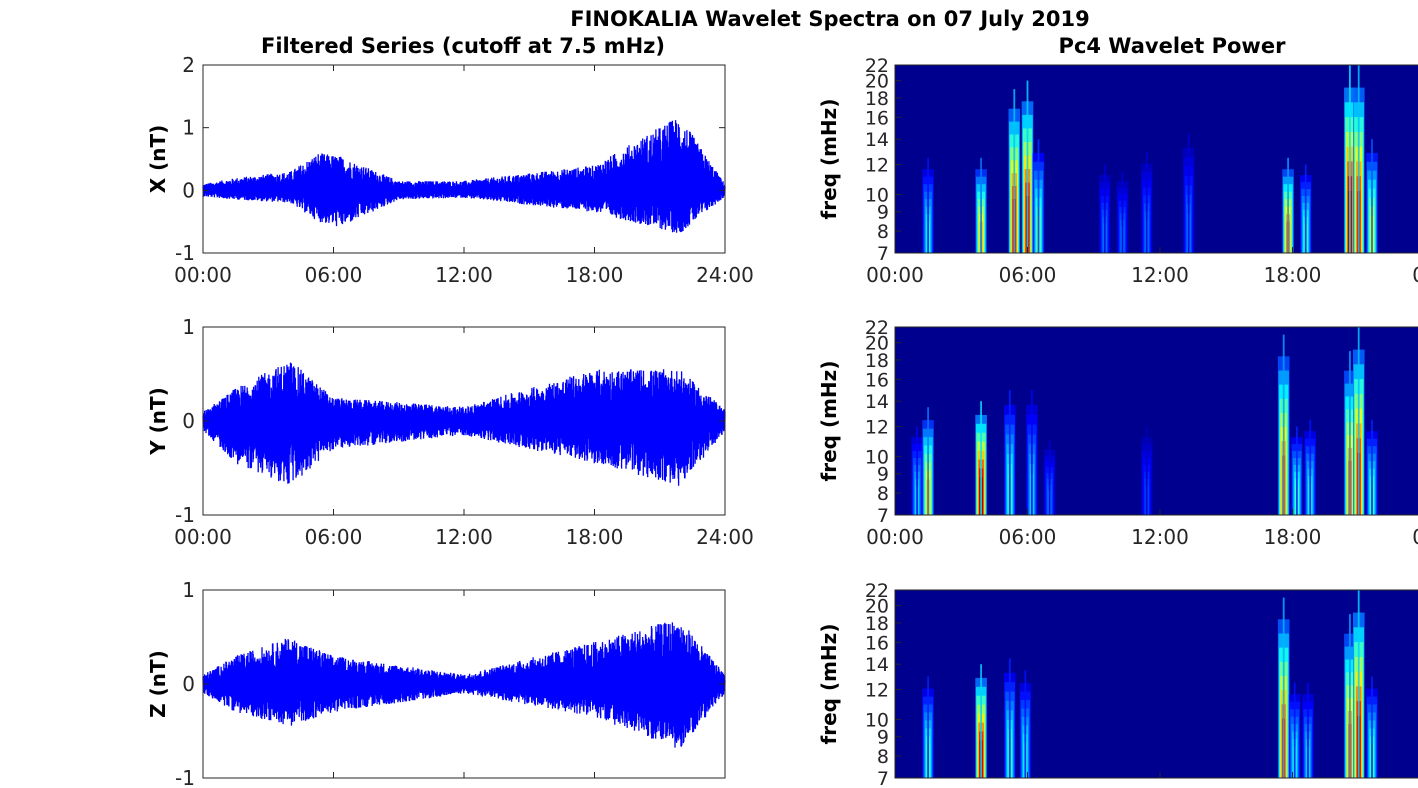 The width and height of the screenshot is (1418, 788). I want to click on timeseries-panel-z: -1 0 1 Z (nT), so click(436, 683).